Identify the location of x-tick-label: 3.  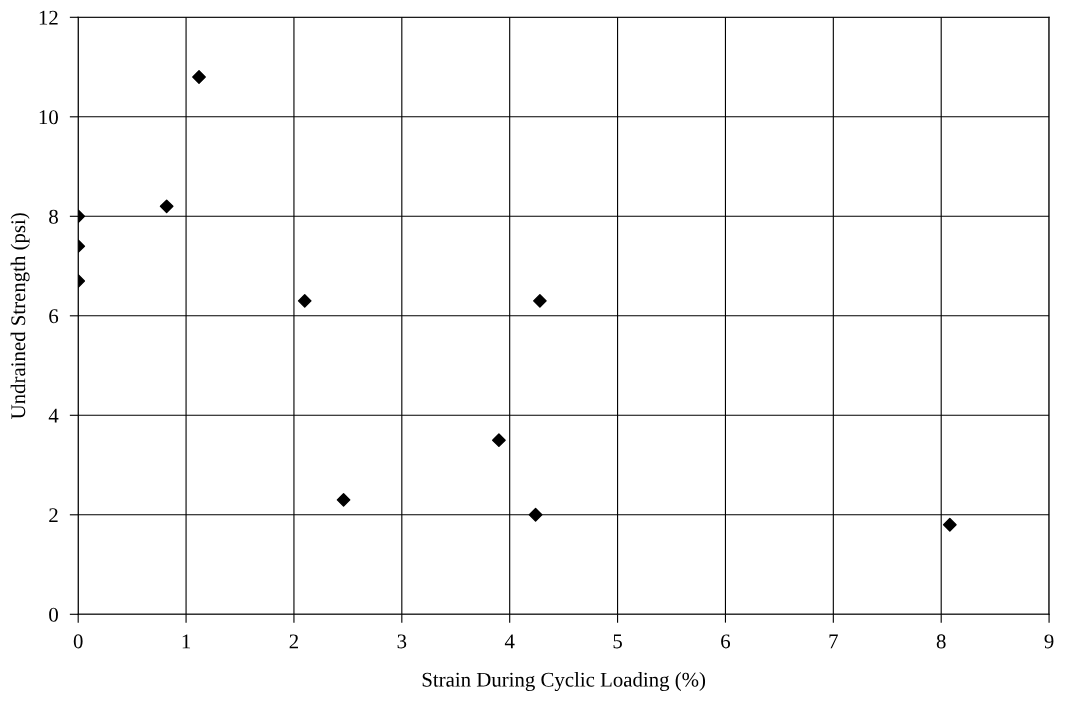
(402, 641).